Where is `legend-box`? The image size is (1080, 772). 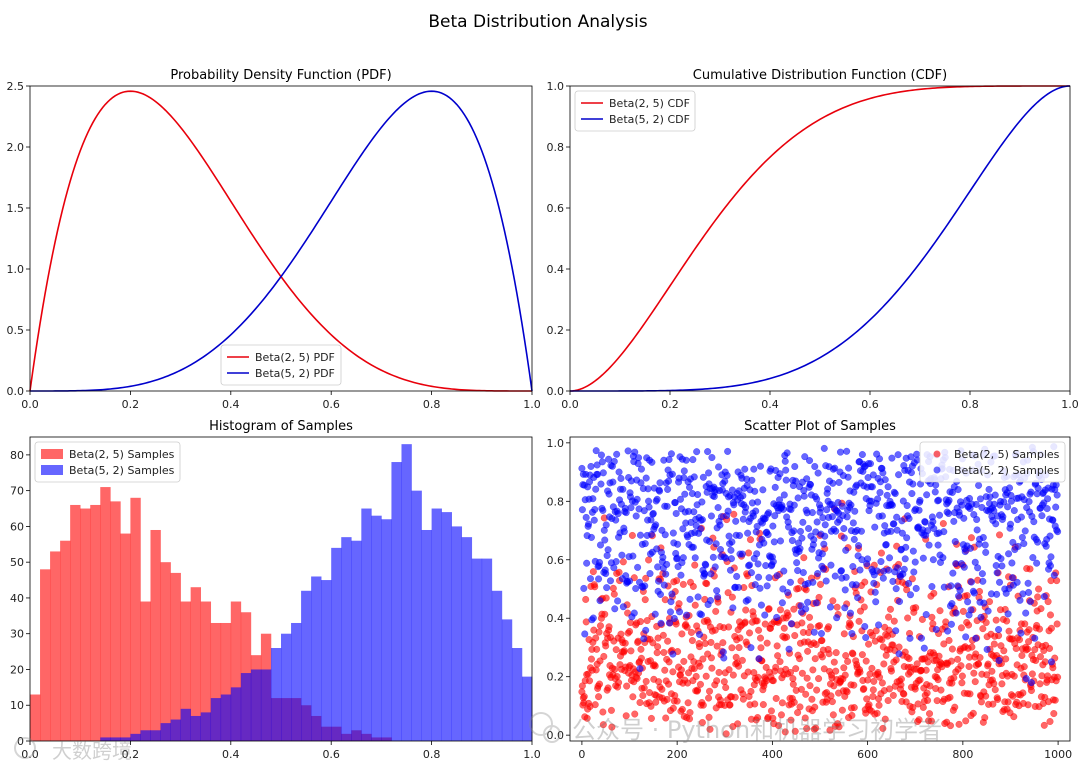
legend-box is located at coordinates (635, 111).